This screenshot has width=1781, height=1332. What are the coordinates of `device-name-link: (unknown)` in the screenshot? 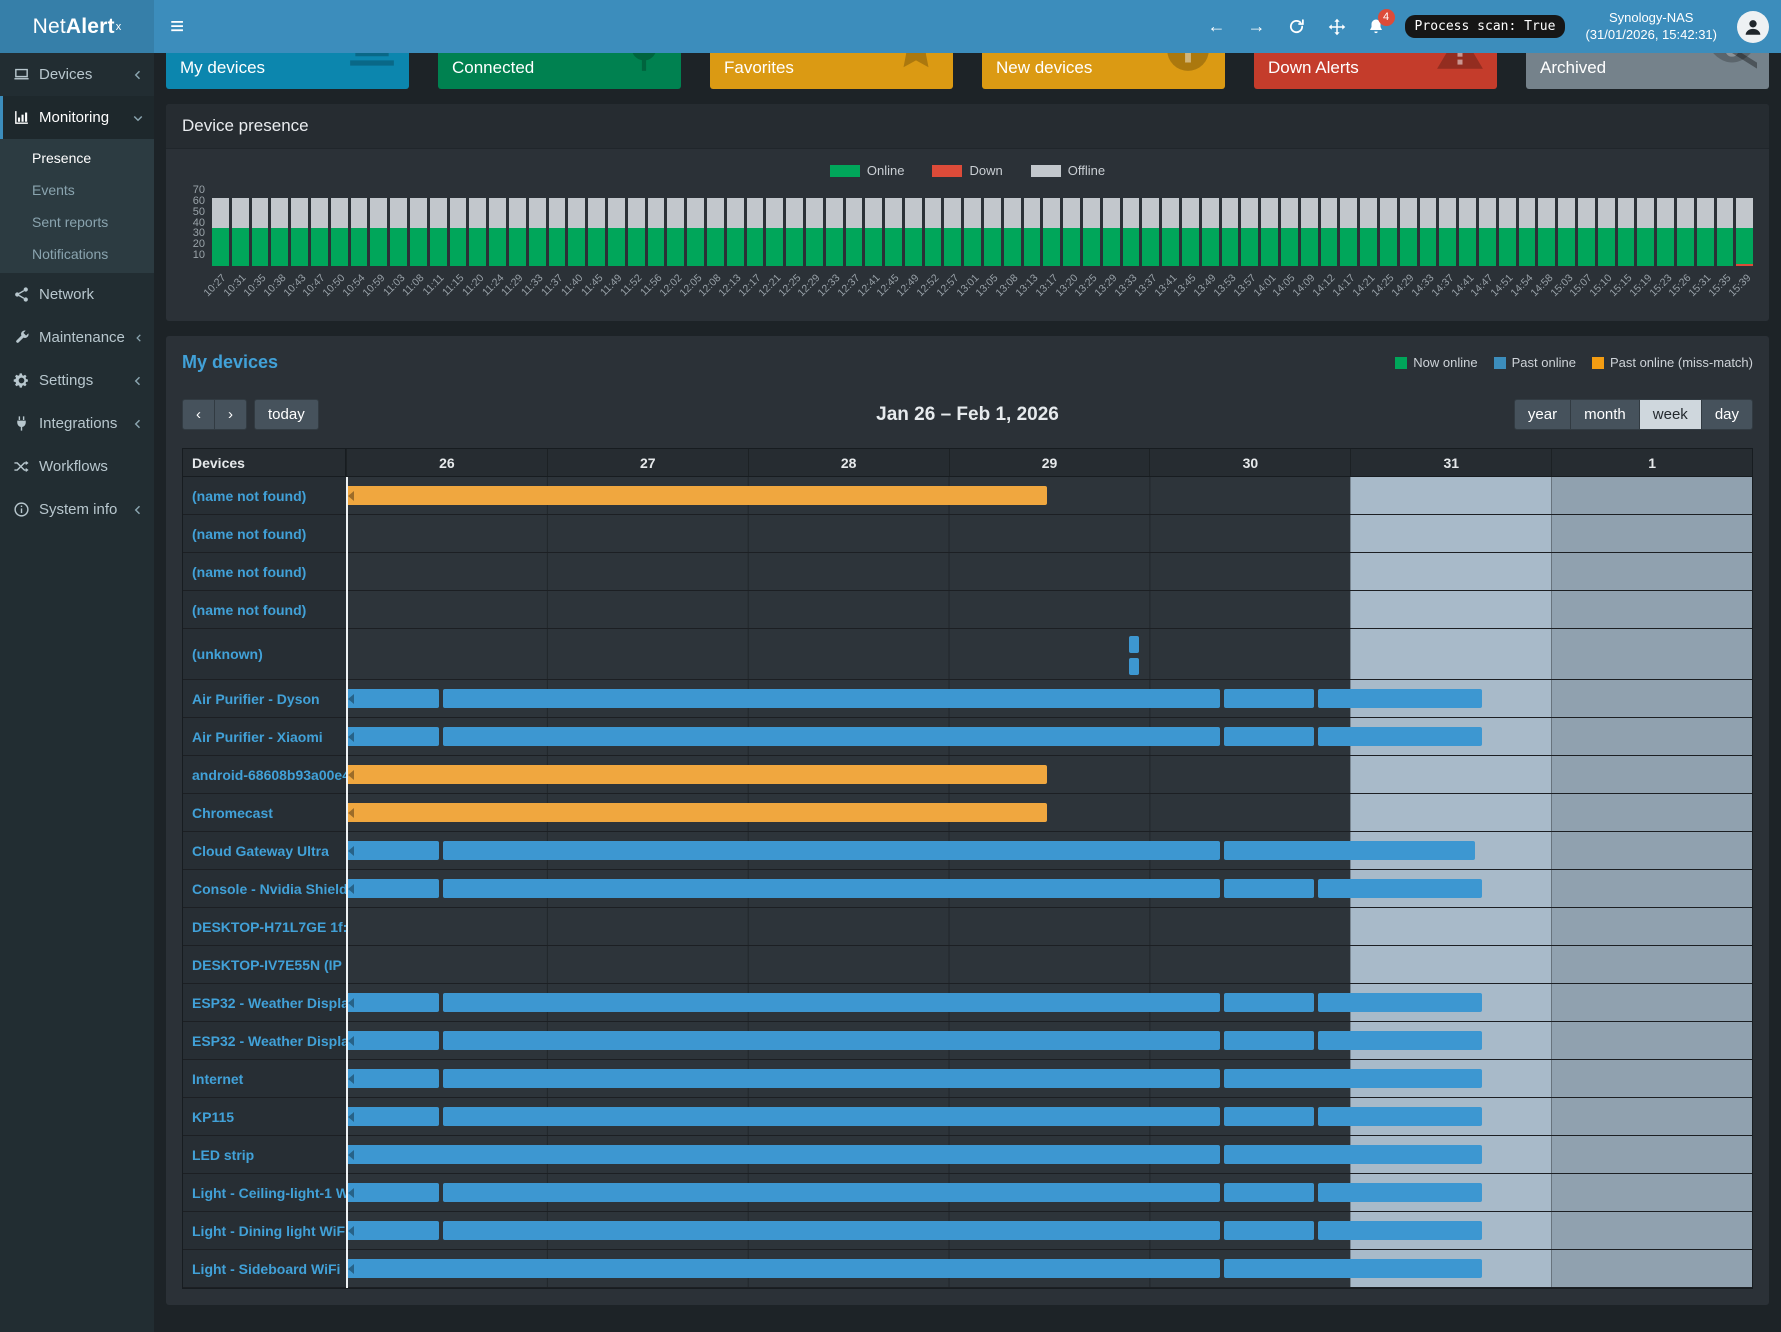 It's located at (264, 654).